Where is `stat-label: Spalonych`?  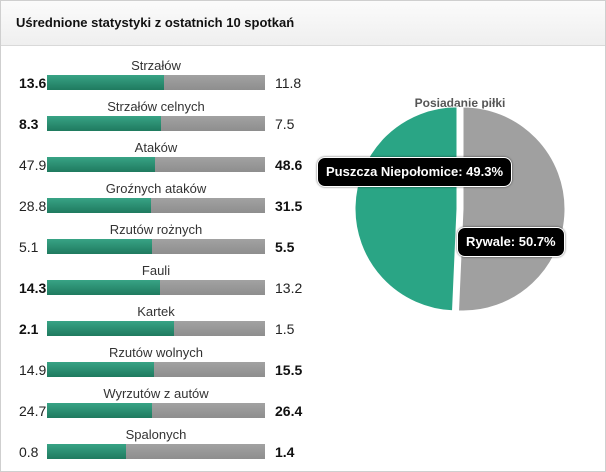 stat-label: Spalonych is located at coordinates (156, 434).